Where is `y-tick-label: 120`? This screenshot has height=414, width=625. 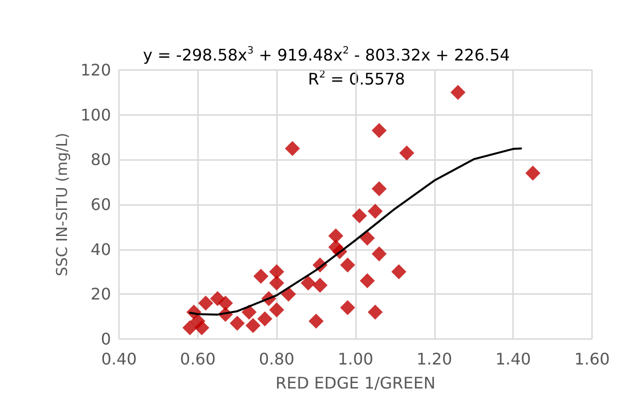
y-tick-label: 120 is located at coordinates (95, 70).